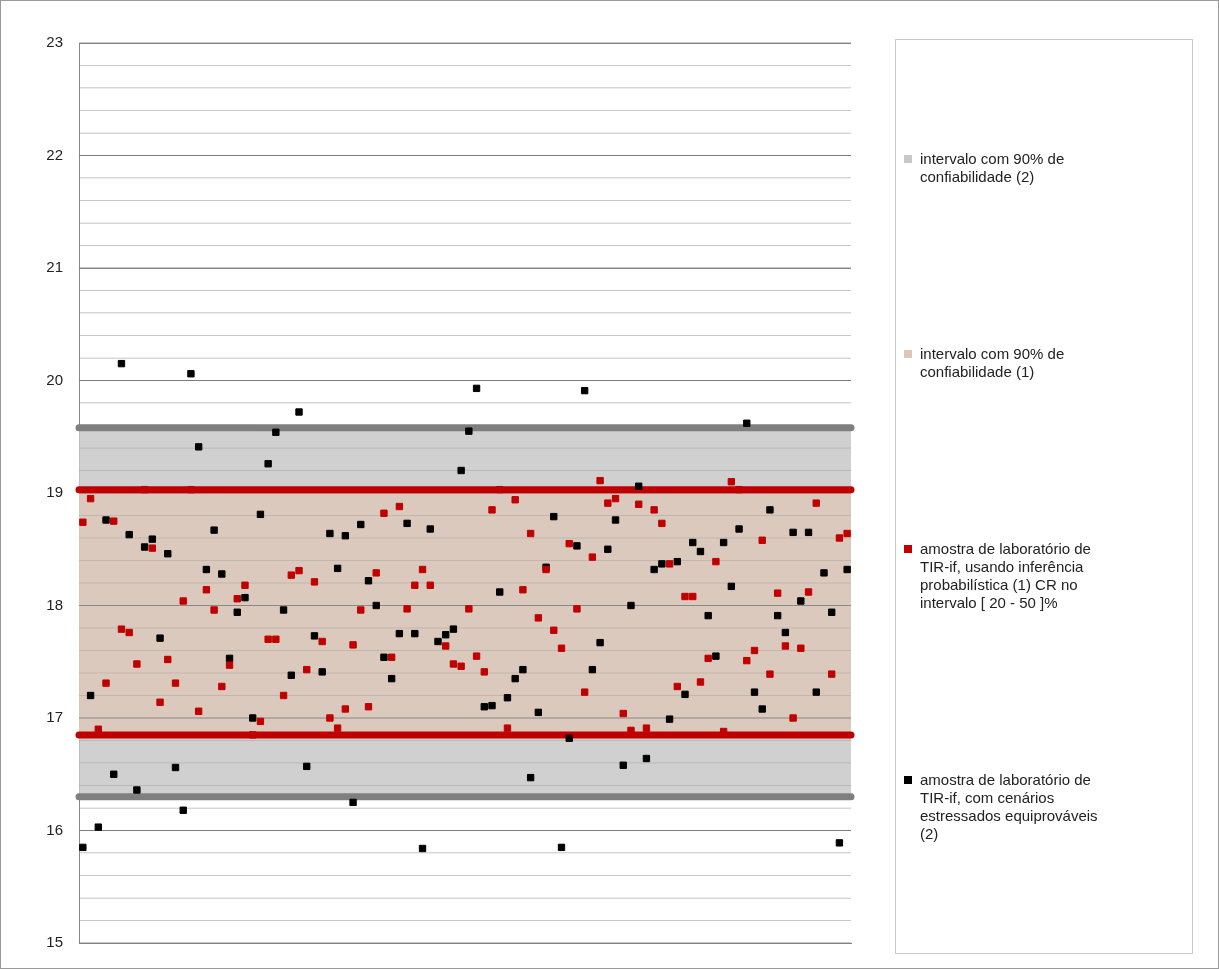 The image size is (1219, 969). I want to click on legend-label: intervalo com 90% de confiabilidade (1), so click(993, 362).